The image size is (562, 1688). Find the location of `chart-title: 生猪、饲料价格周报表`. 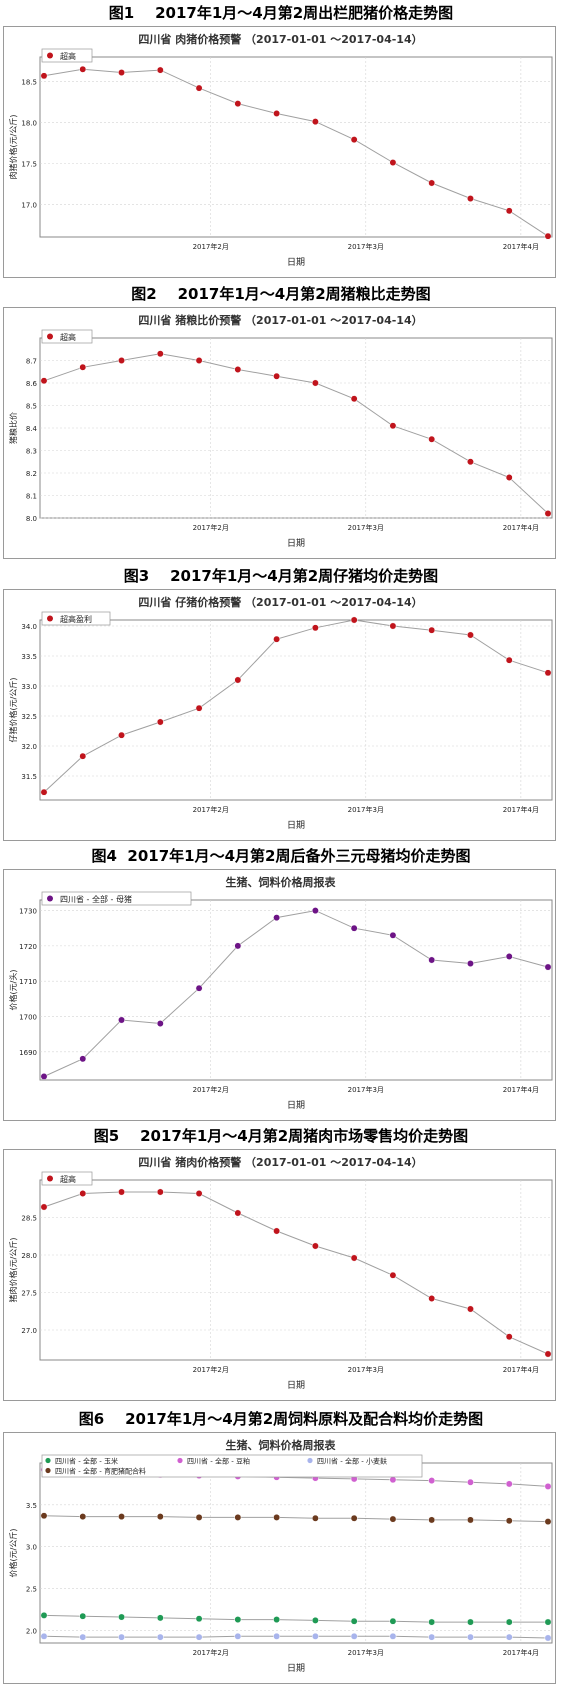

chart-title: 生猪、饲料价格周报表 is located at coordinates (281, 882).